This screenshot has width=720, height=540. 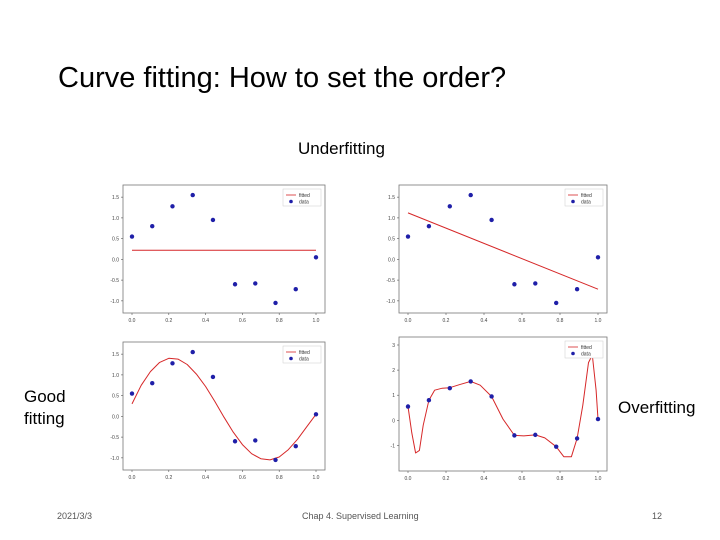 What do you see at coordinates (657, 516) in the screenshot?
I see `footer-page-number: 12` at bounding box center [657, 516].